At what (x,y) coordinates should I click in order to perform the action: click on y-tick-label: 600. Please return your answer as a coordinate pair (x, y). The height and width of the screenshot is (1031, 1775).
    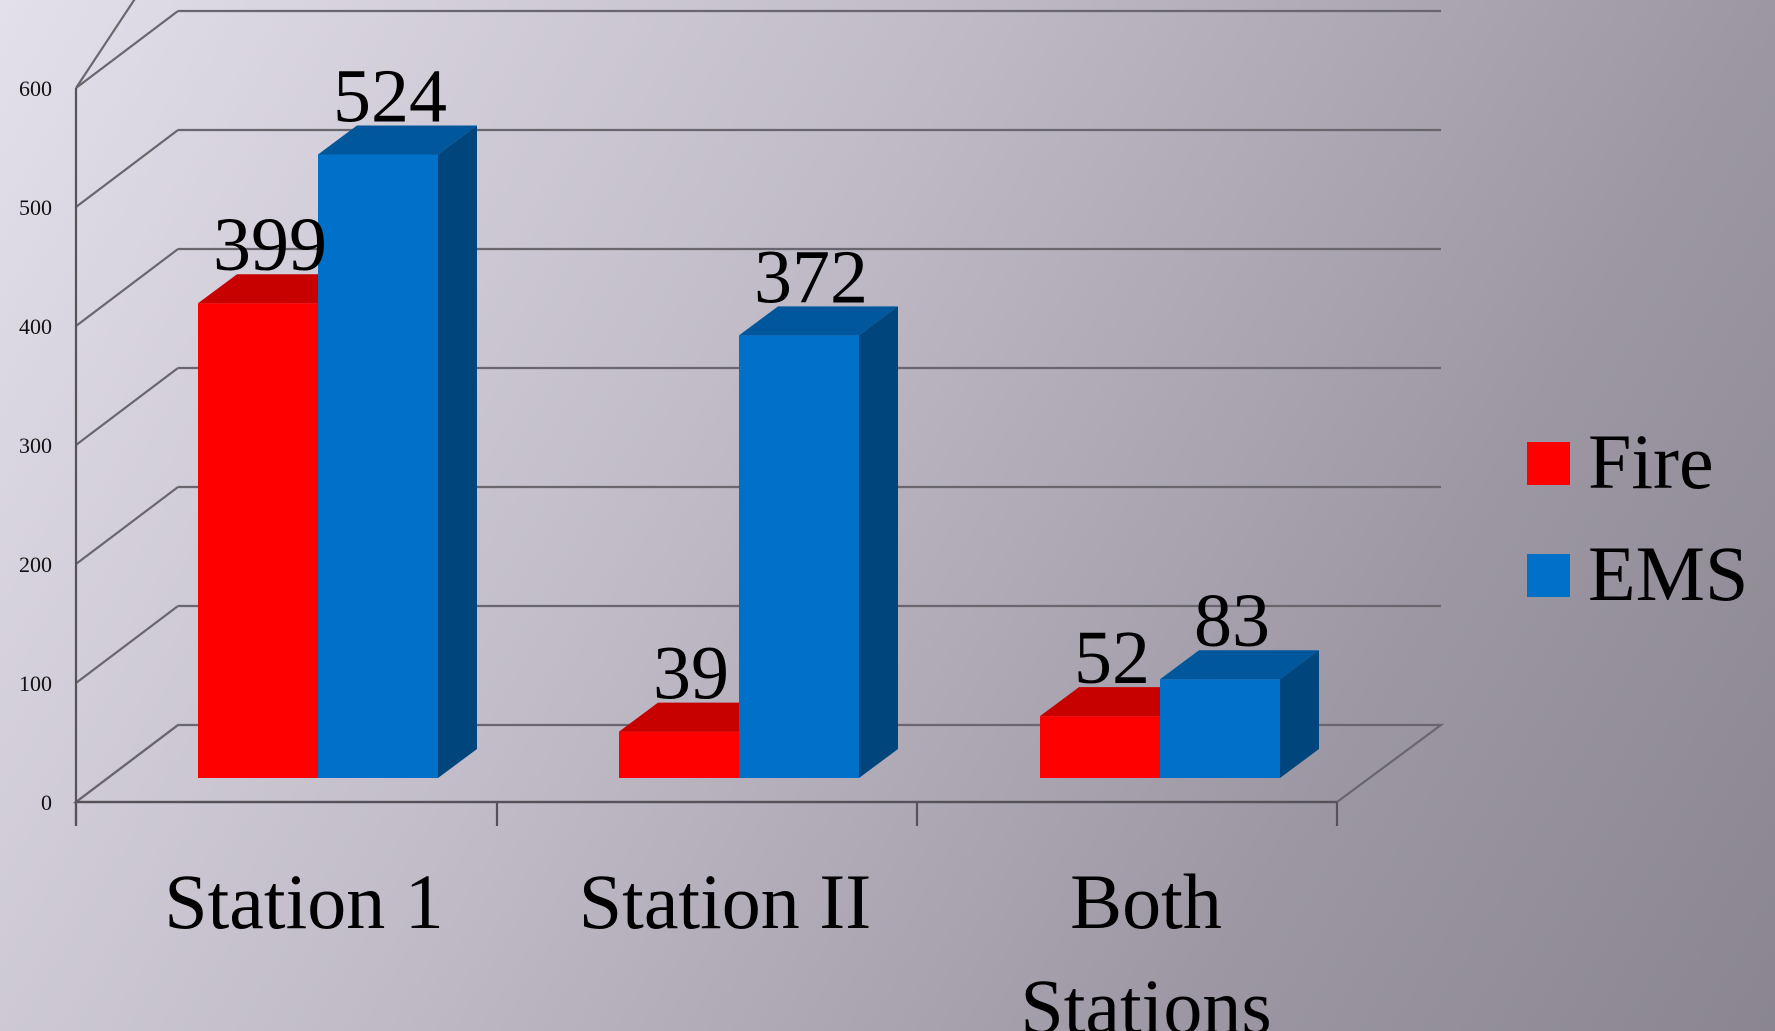
    Looking at the image, I should click on (35, 88).